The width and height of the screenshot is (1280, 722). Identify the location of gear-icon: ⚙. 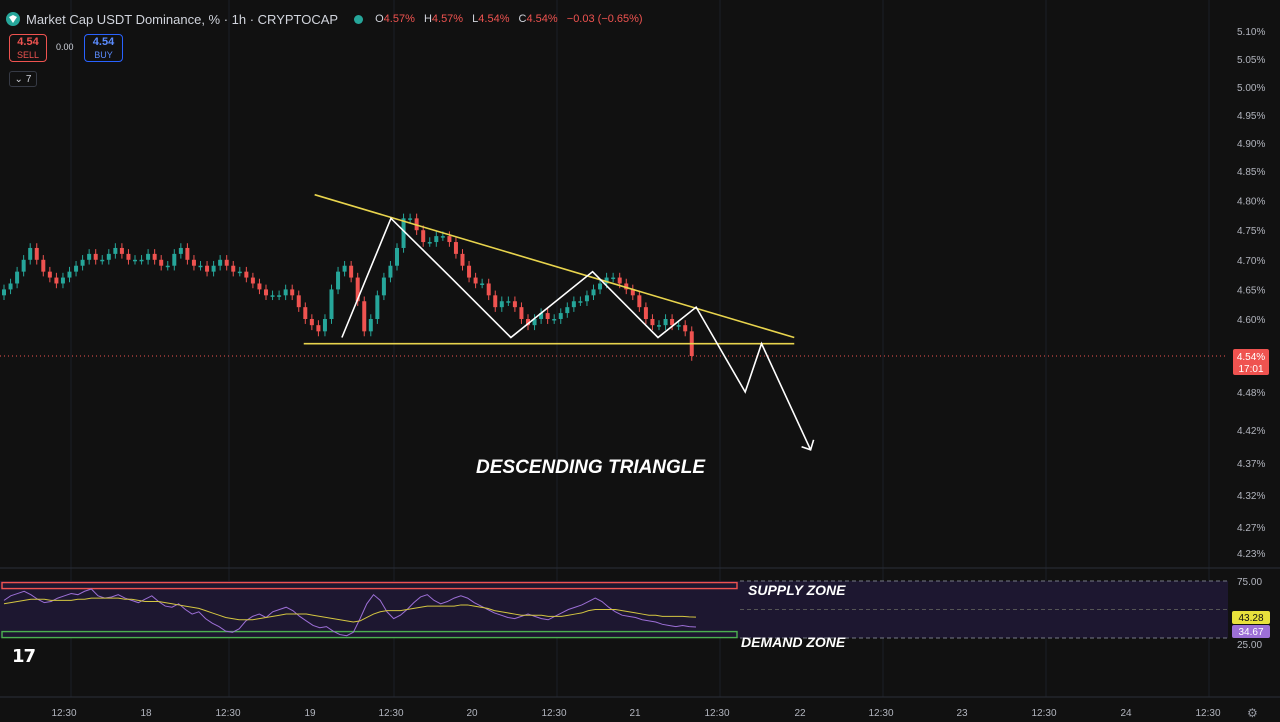
(1252, 713).